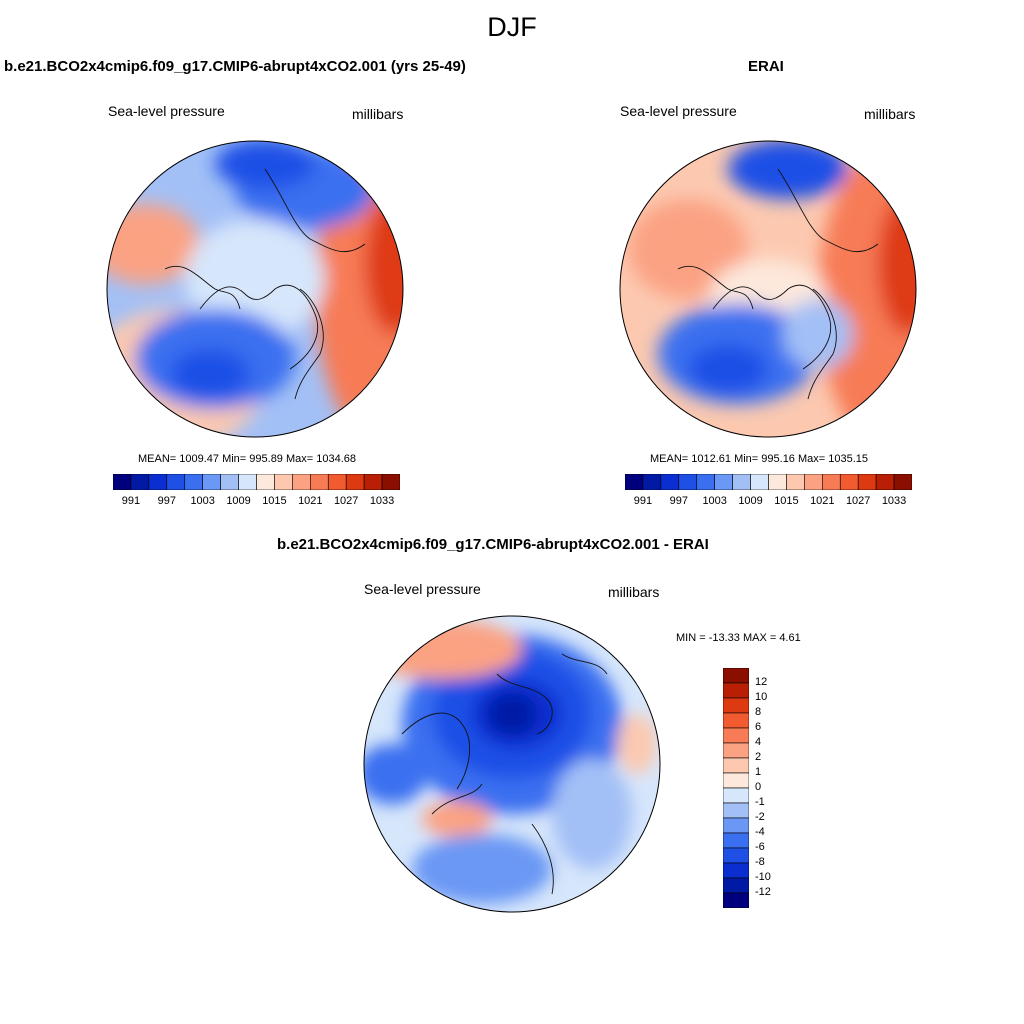  Describe the element at coordinates (759, 459) in the screenshot. I see `panel2-stats: MEAN= 1012.61 Min= 995.16 Max= 1035.15` at that location.